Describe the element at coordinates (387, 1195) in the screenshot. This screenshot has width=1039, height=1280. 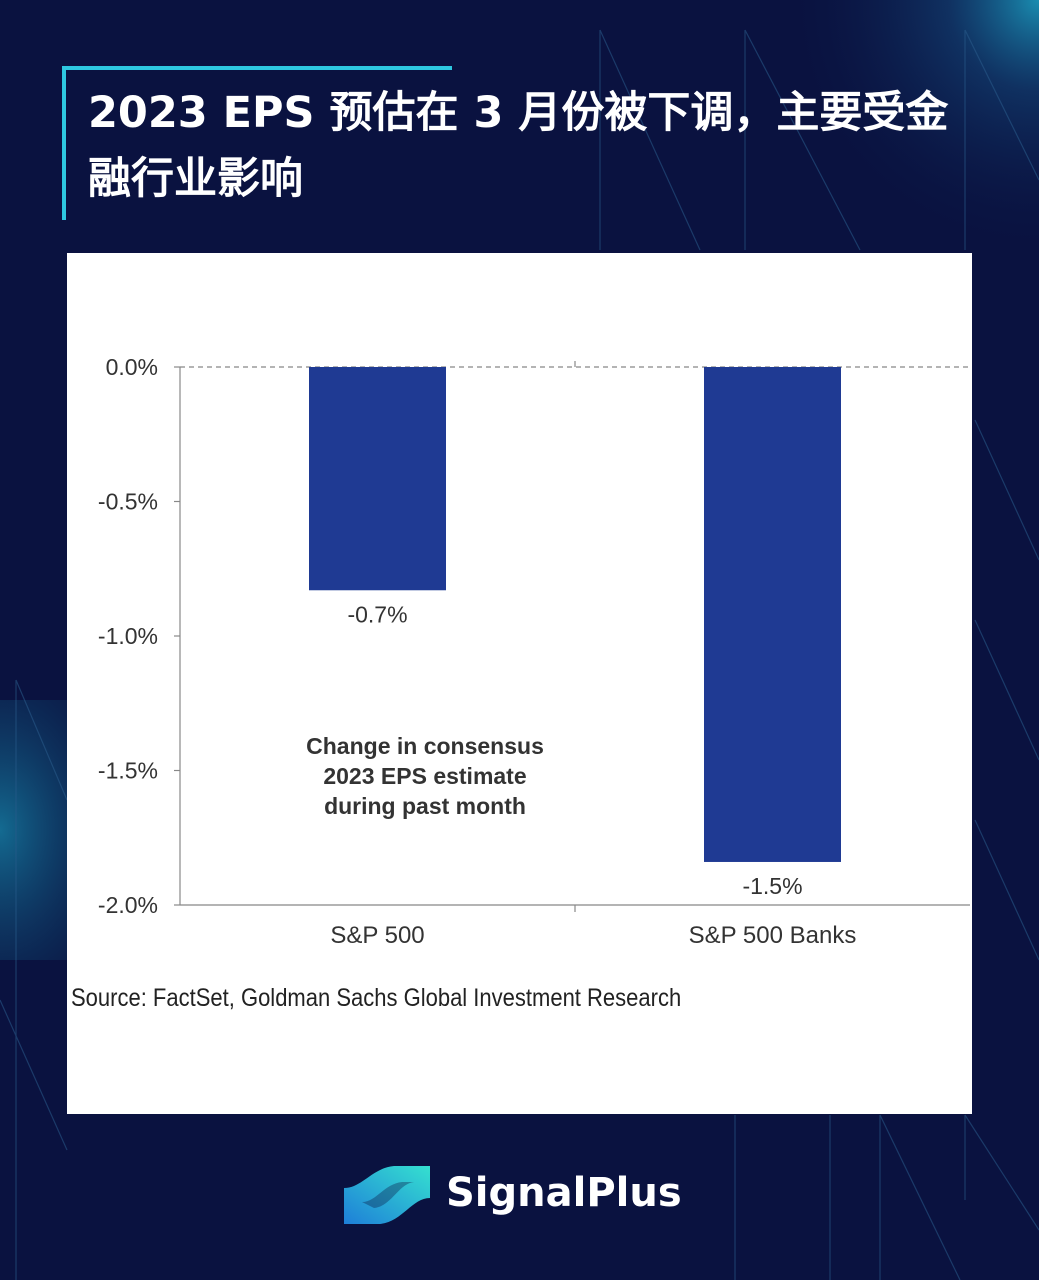
I see `signalplus-logo-icon` at that location.